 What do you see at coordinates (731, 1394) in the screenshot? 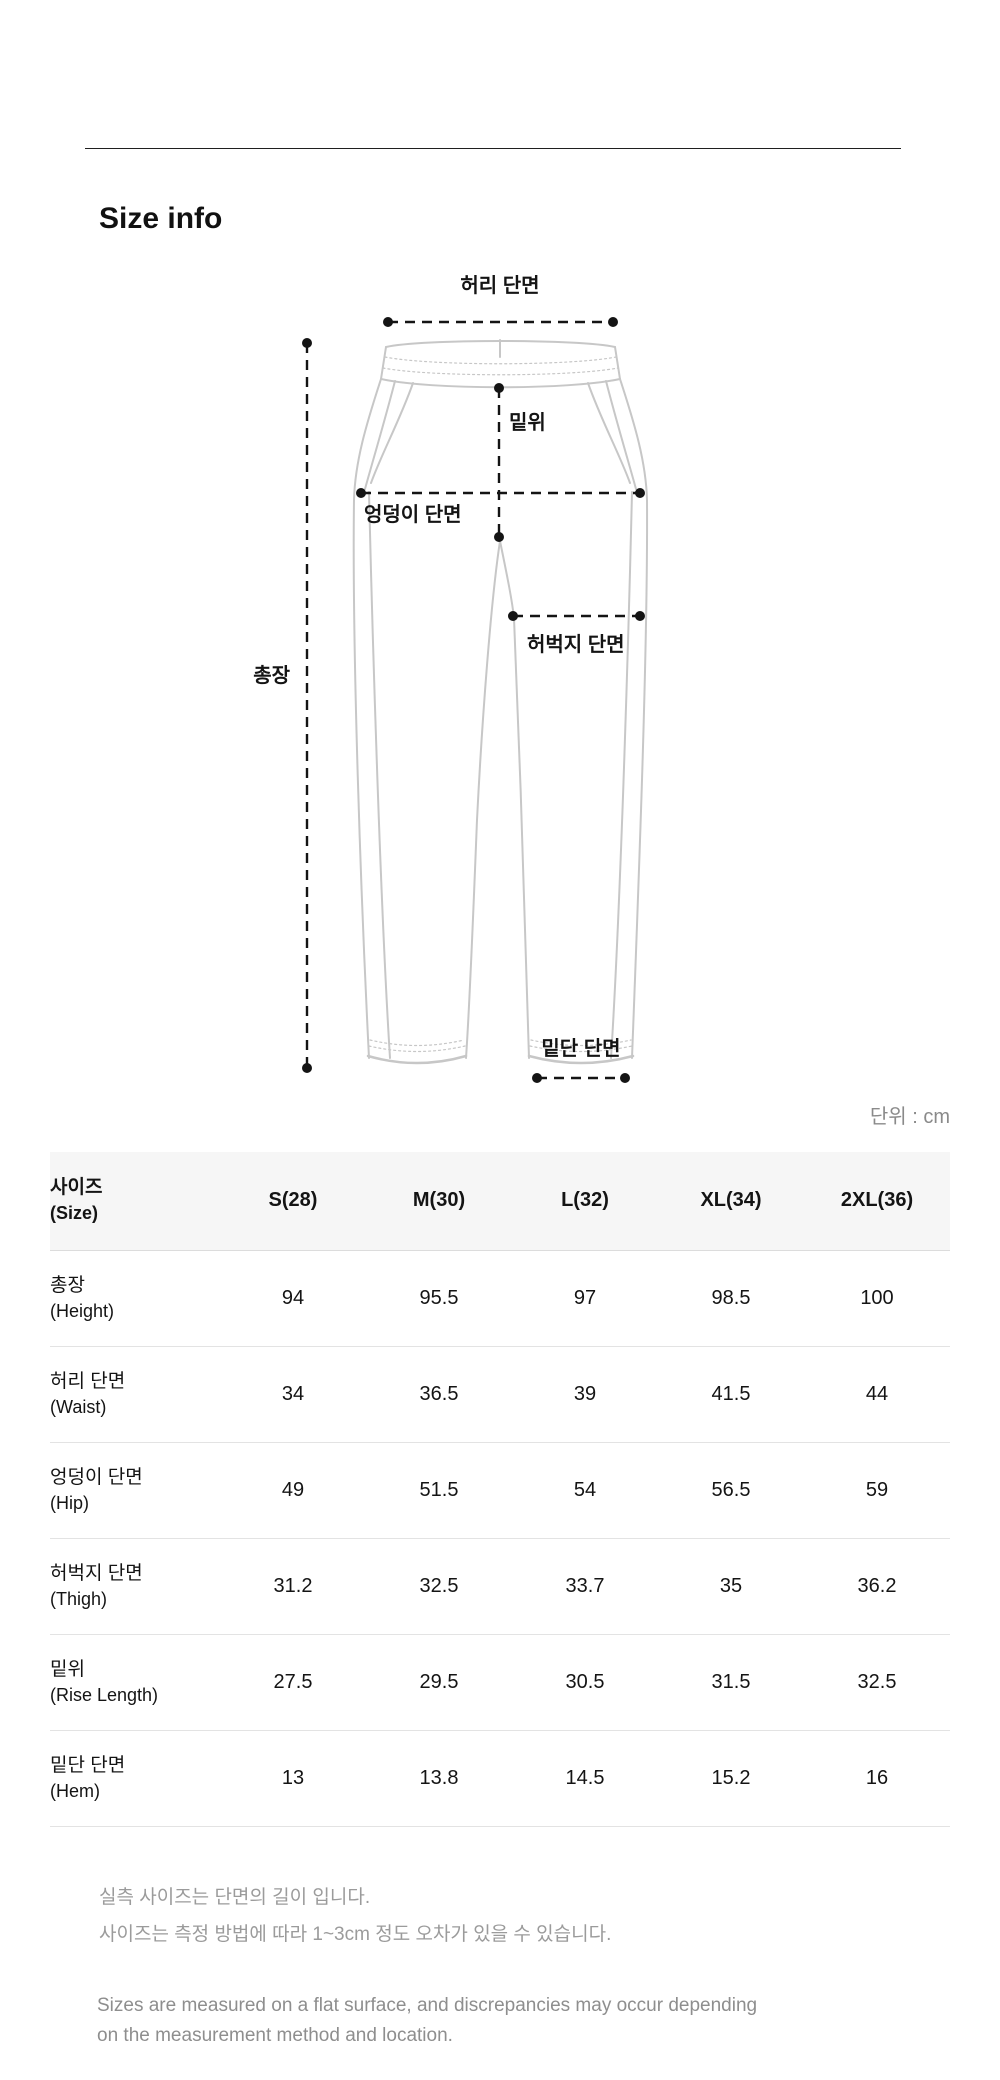
I see `size-value-cell: 41.5` at bounding box center [731, 1394].